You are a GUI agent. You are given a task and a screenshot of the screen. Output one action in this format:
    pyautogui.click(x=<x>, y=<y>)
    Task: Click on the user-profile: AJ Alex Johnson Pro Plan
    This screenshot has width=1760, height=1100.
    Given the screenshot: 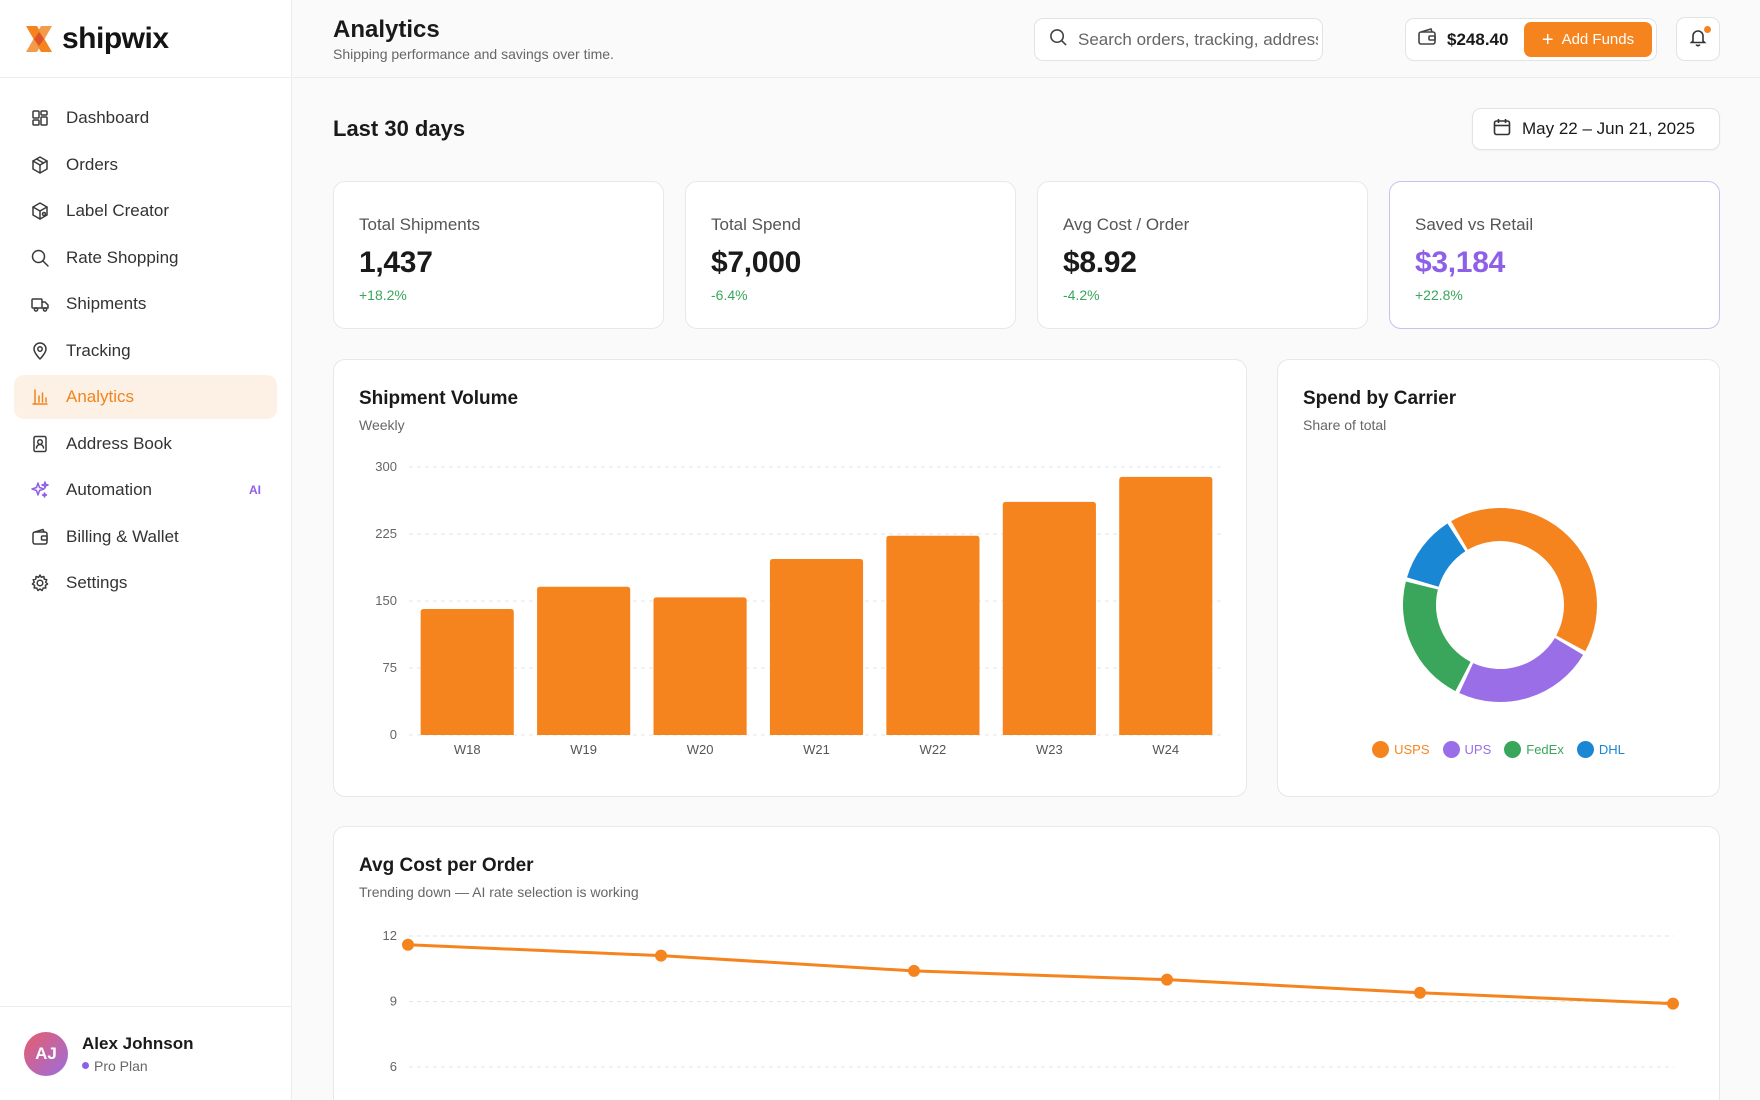 What is the action you would take?
    pyautogui.click(x=146, y=1053)
    